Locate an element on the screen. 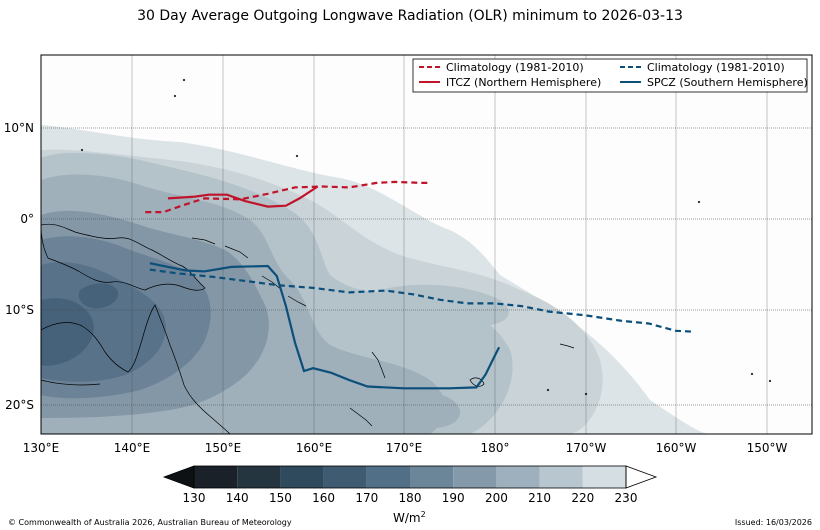 This screenshot has width=820, height=530. y-tick-label: 0° is located at coordinates (27, 219).